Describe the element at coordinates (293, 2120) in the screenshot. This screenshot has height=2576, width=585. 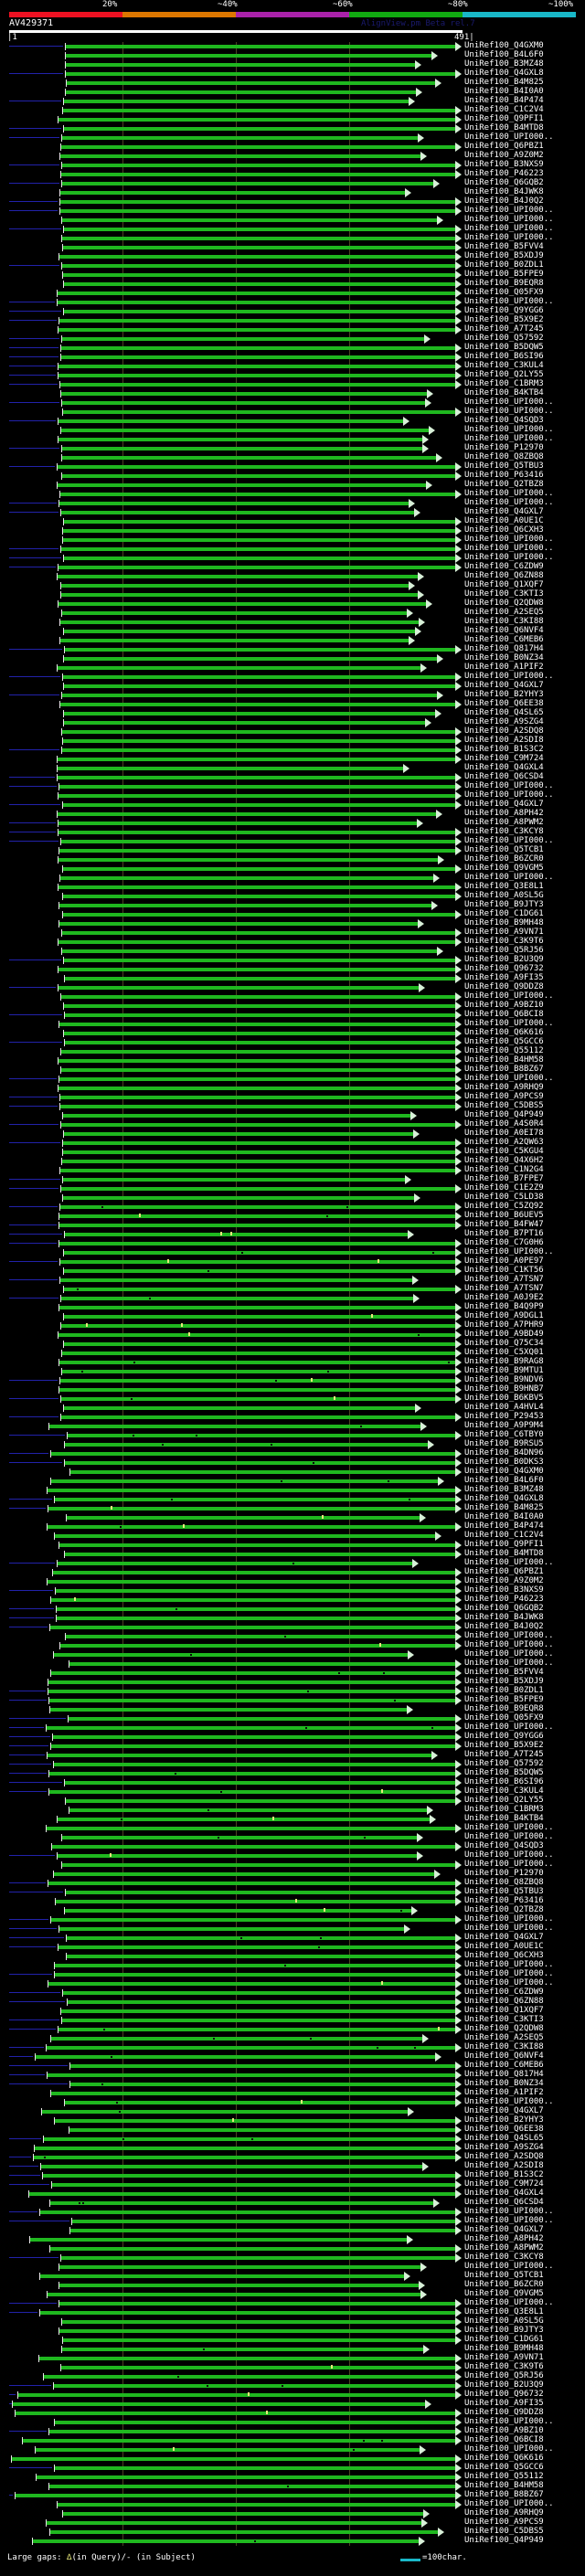
I see `table-row: UniRef100_B2YHY3` at that location.